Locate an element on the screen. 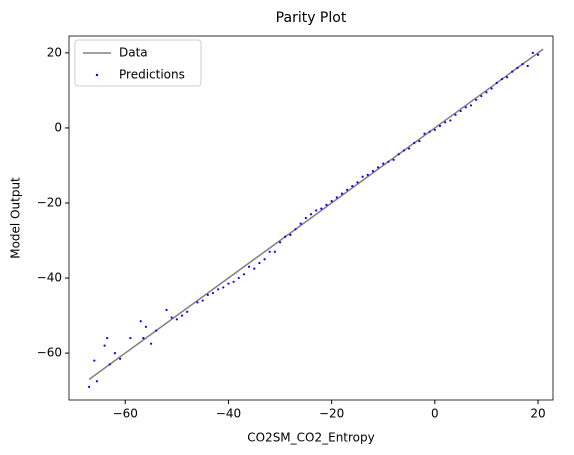  x-tick-label: −40 is located at coordinates (228, 414).